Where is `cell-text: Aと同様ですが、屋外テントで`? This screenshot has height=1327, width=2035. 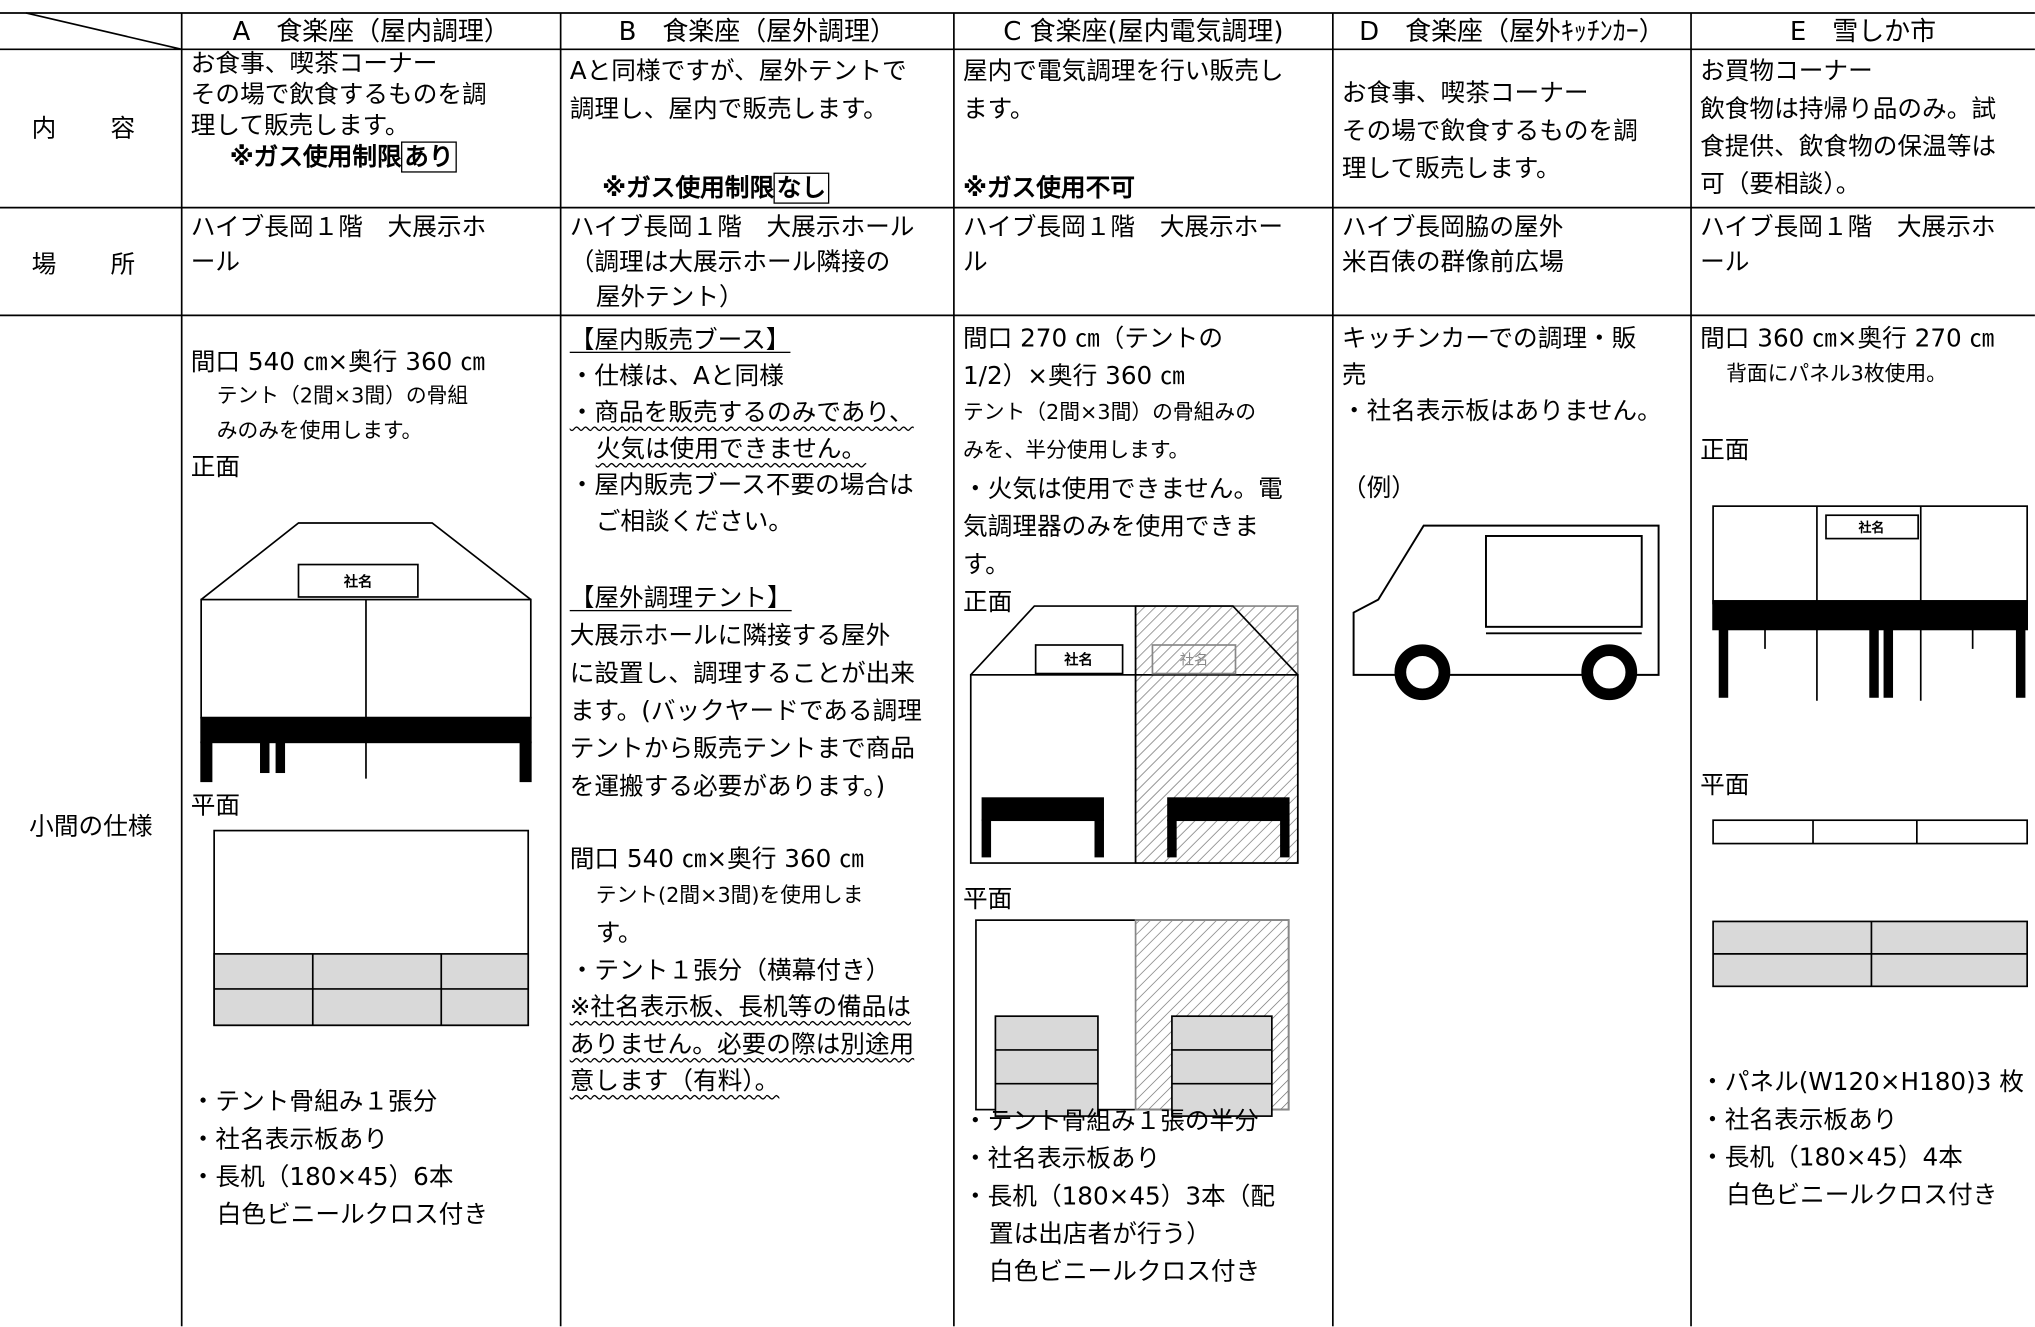
cell-text: Aと同様ですが、屋外テントで is located at coordinates (738, 71).